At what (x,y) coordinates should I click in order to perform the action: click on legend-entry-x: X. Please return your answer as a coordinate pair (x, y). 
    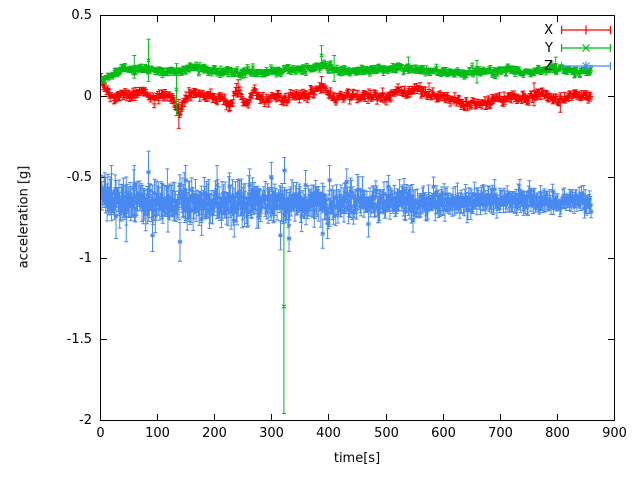
    Looking at the image, I should click on (578, 30).